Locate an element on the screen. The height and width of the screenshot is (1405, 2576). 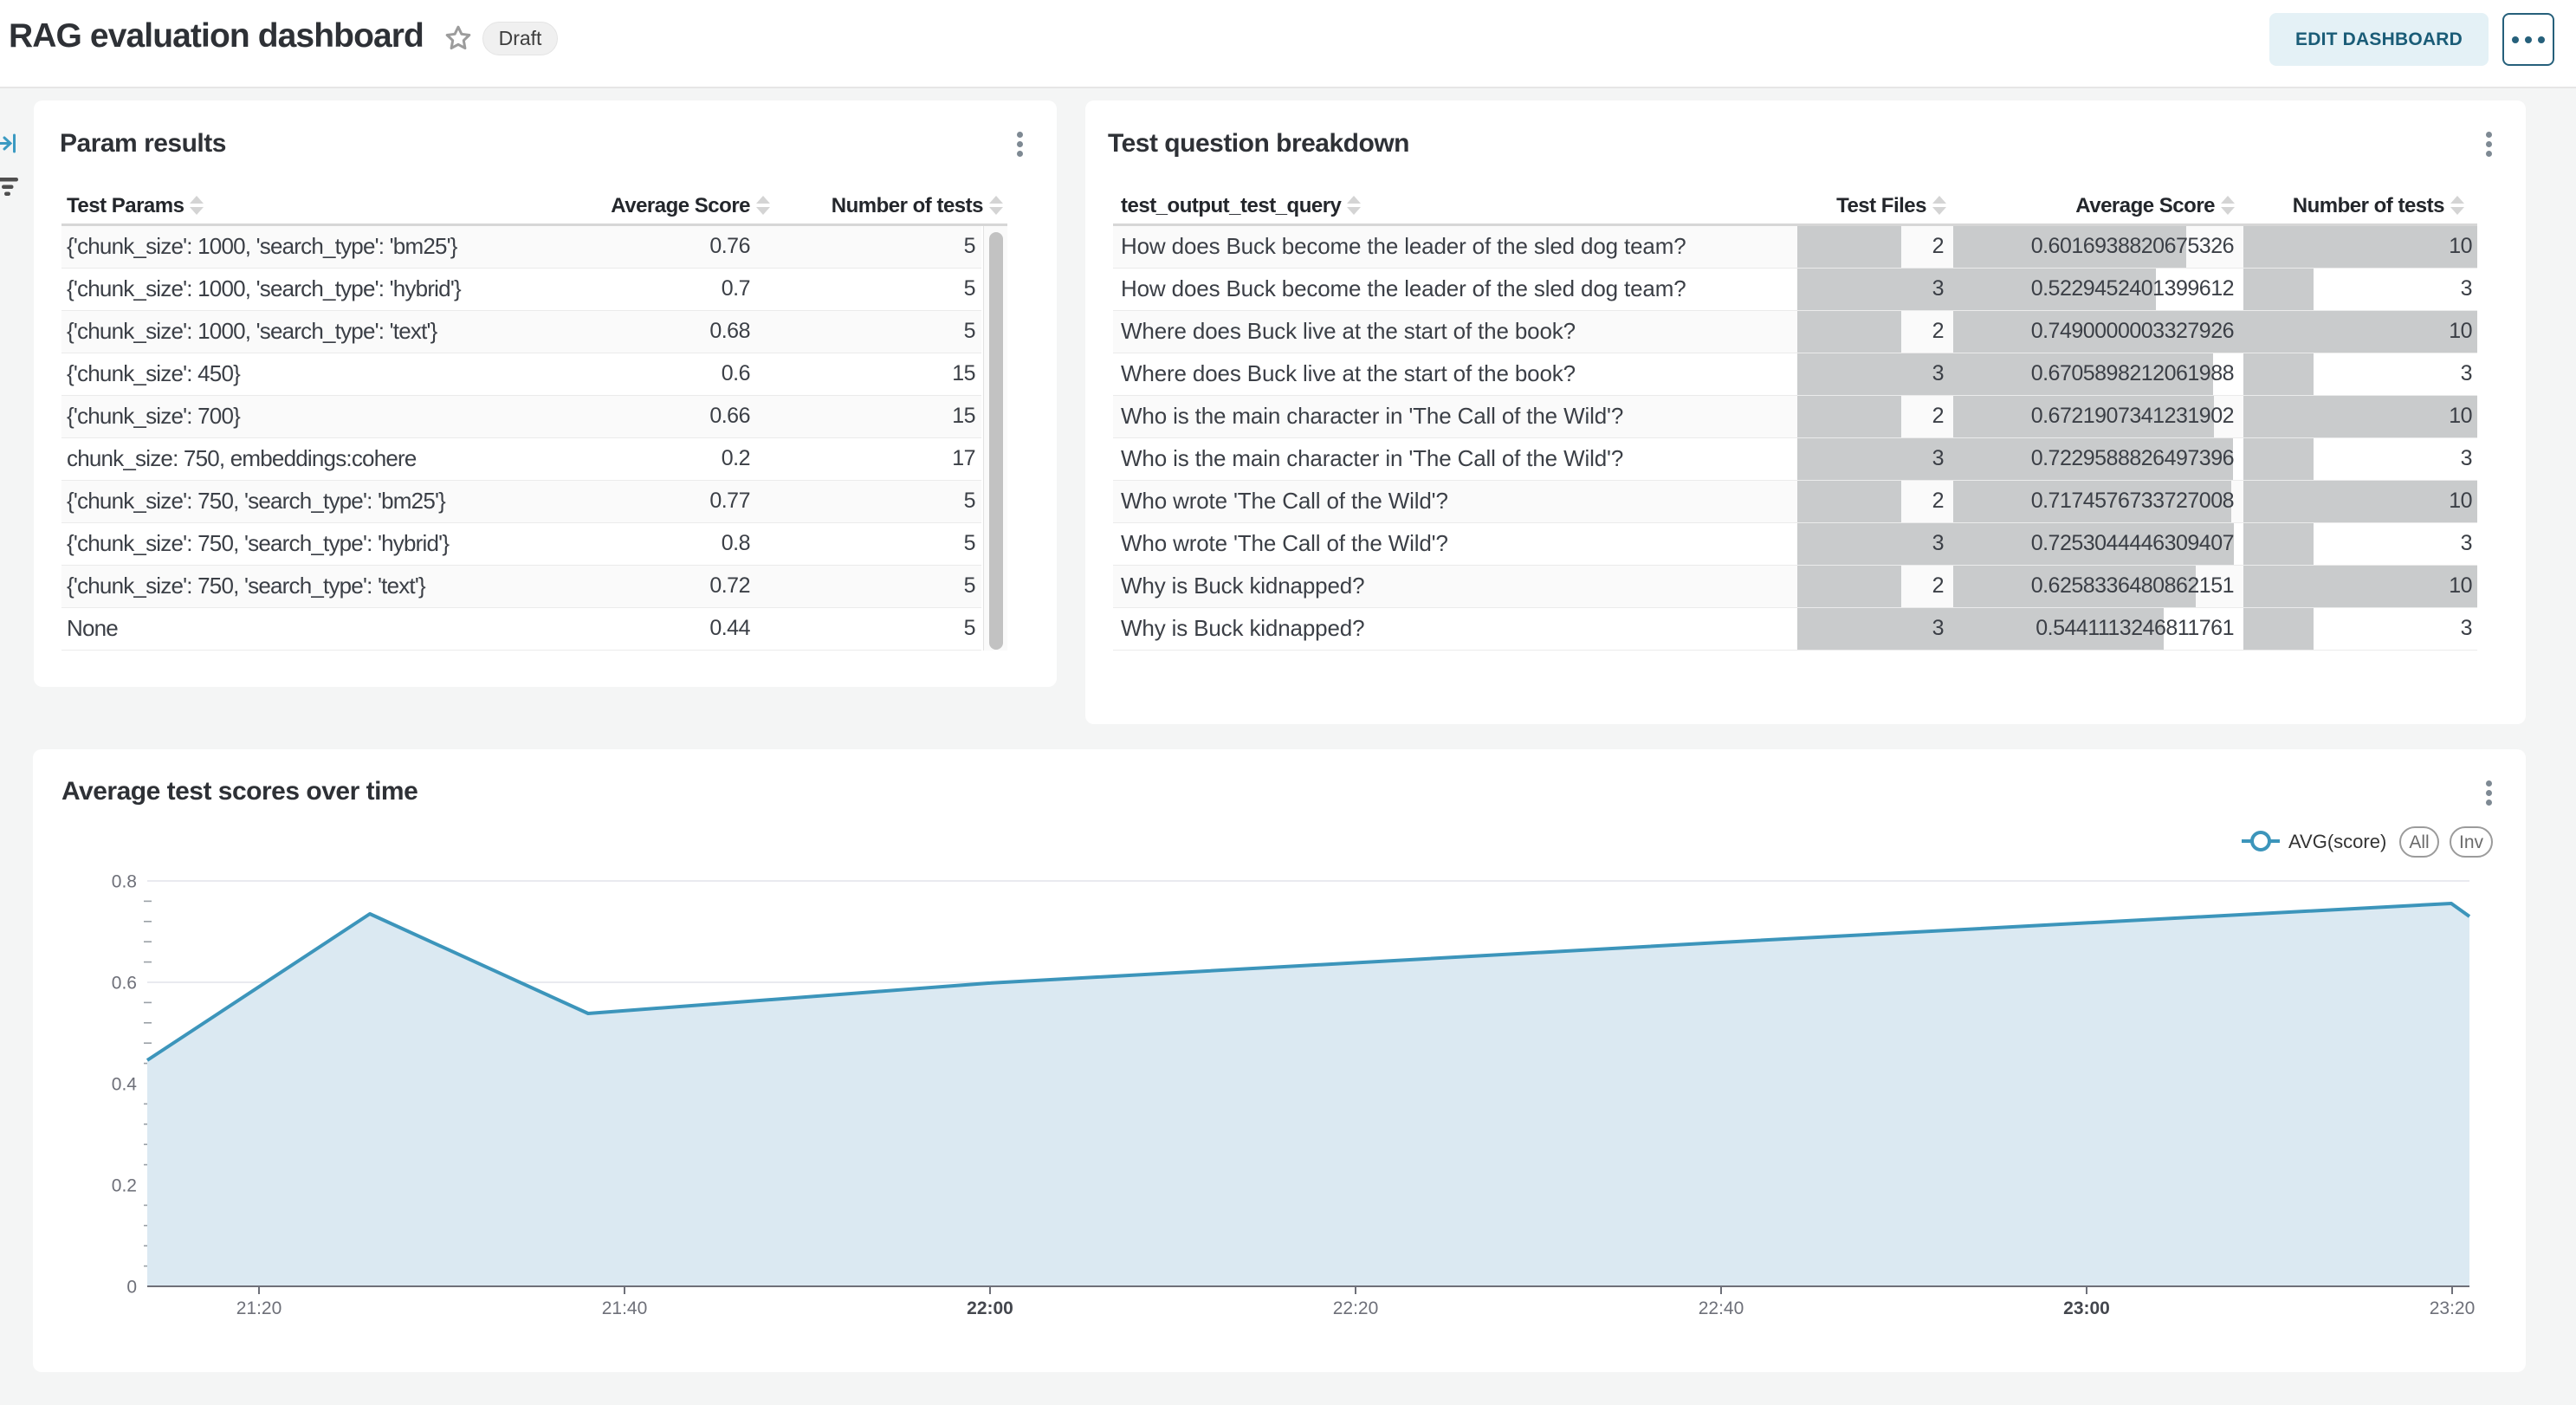
svg-text: 21:40 is located at coordinates (625, 1308).